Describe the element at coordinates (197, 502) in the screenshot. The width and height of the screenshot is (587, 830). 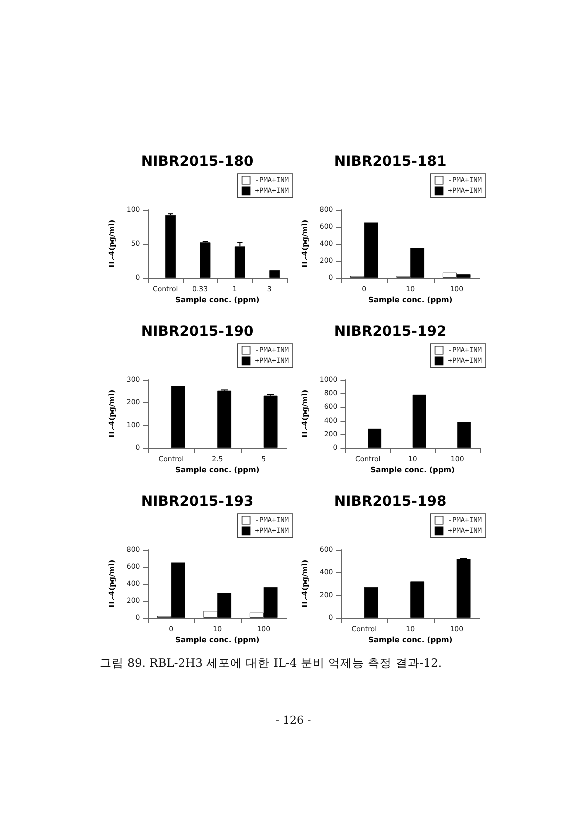
I see `chart-title: NIBR2015-193` at that location.